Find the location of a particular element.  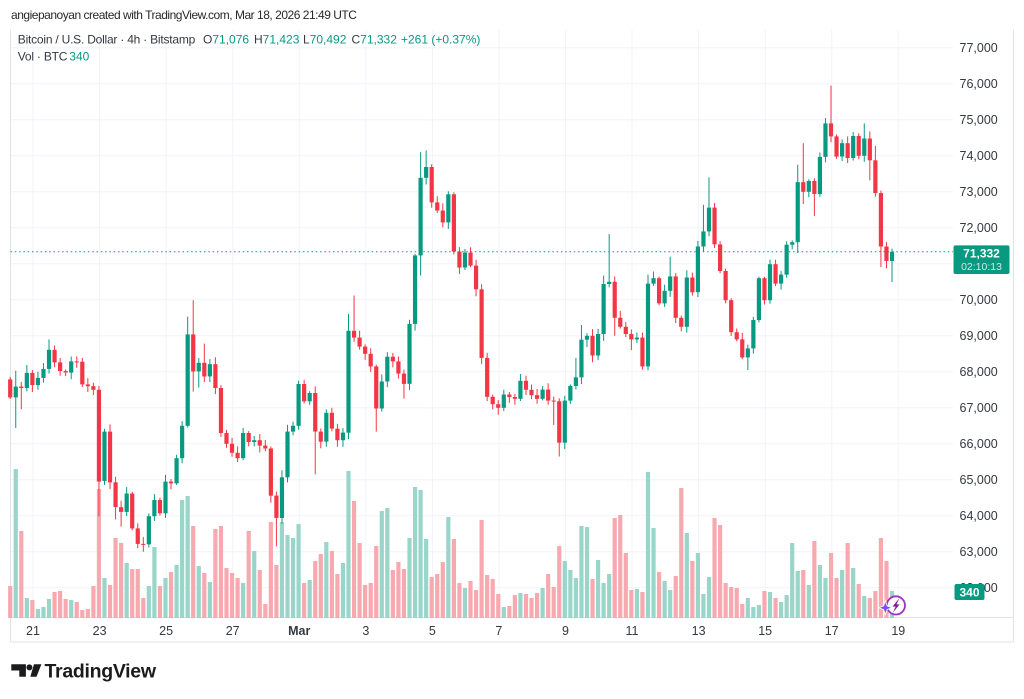

svg-text: 63,000 is located at coordinates (979, 552).